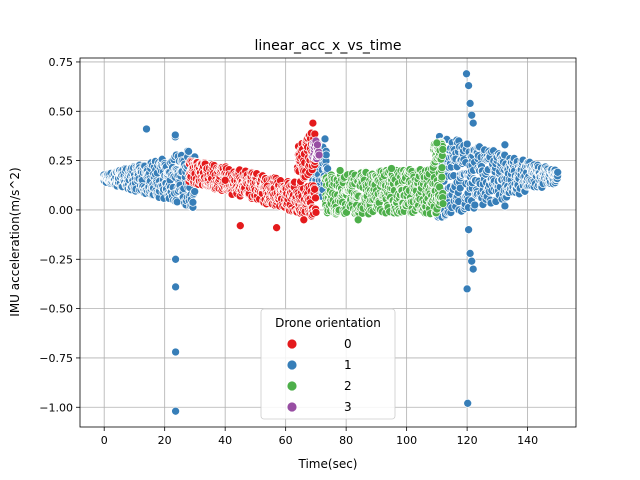 This screenshot has height=480, width=640. Describe the element at coordinates (56, 259) in the screenshot. I see `y-tick-label: −0.25` at that location.